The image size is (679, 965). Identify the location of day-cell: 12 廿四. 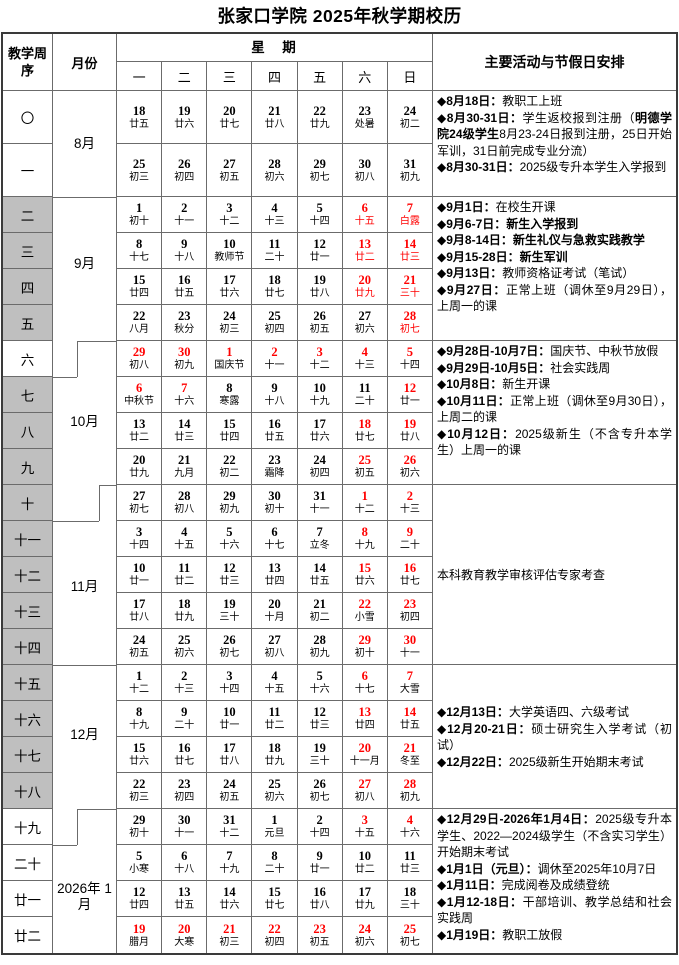
(140, 898).